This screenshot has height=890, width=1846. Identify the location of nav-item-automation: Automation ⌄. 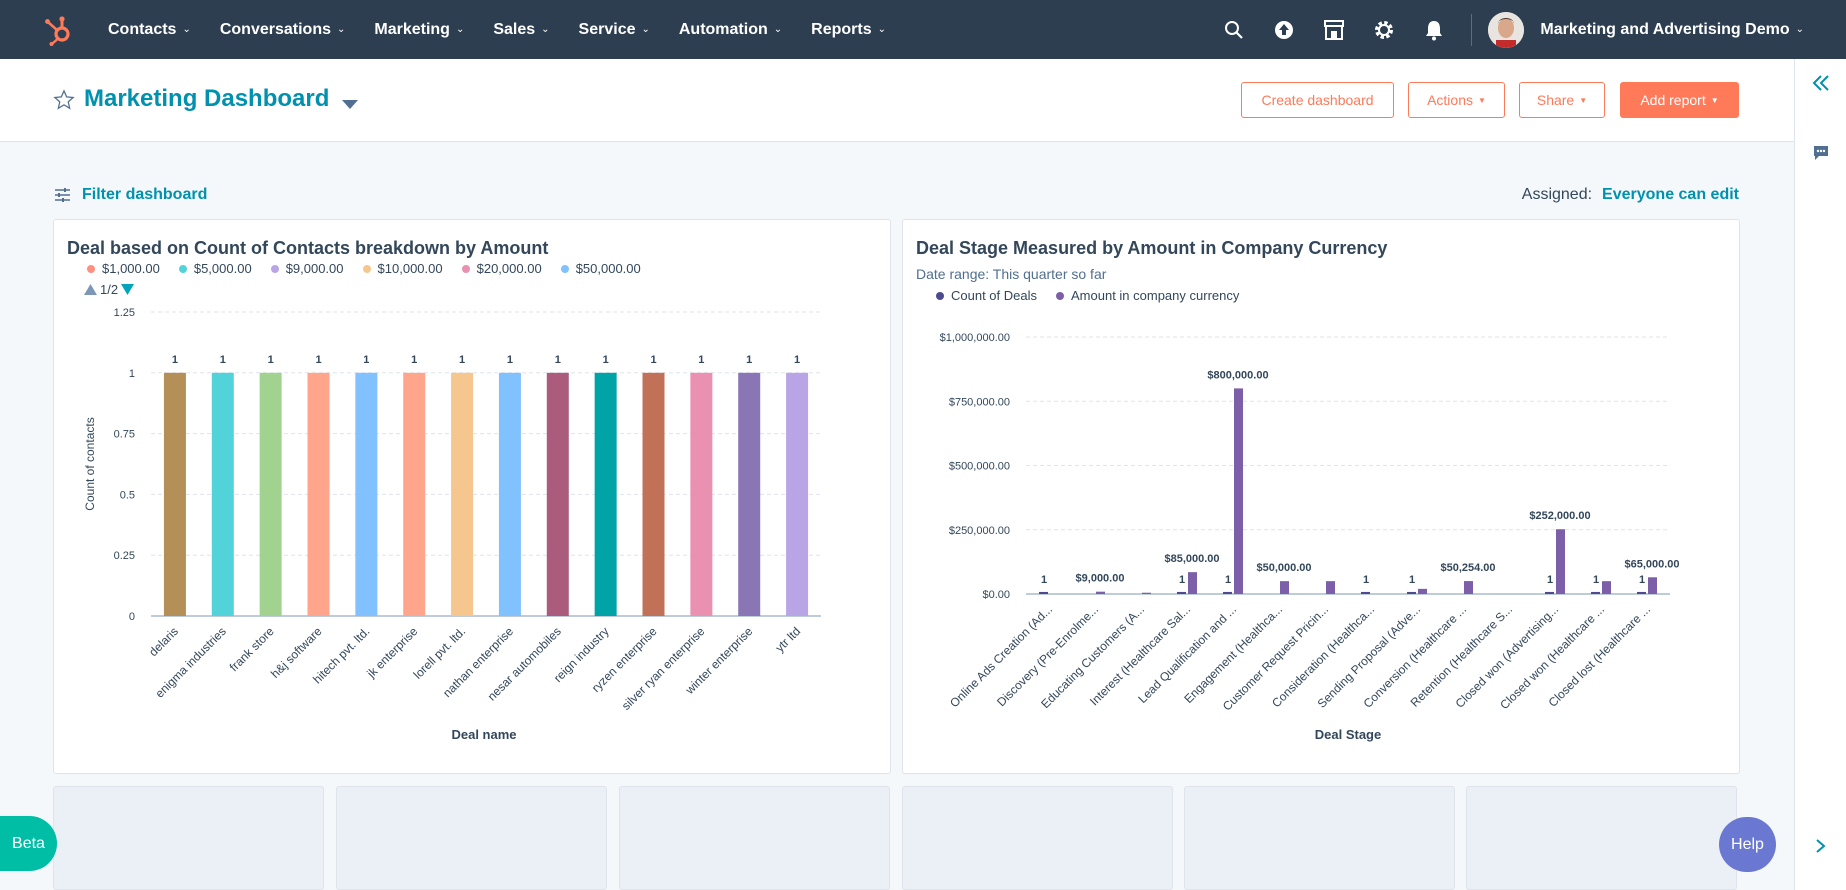
(730, 30).